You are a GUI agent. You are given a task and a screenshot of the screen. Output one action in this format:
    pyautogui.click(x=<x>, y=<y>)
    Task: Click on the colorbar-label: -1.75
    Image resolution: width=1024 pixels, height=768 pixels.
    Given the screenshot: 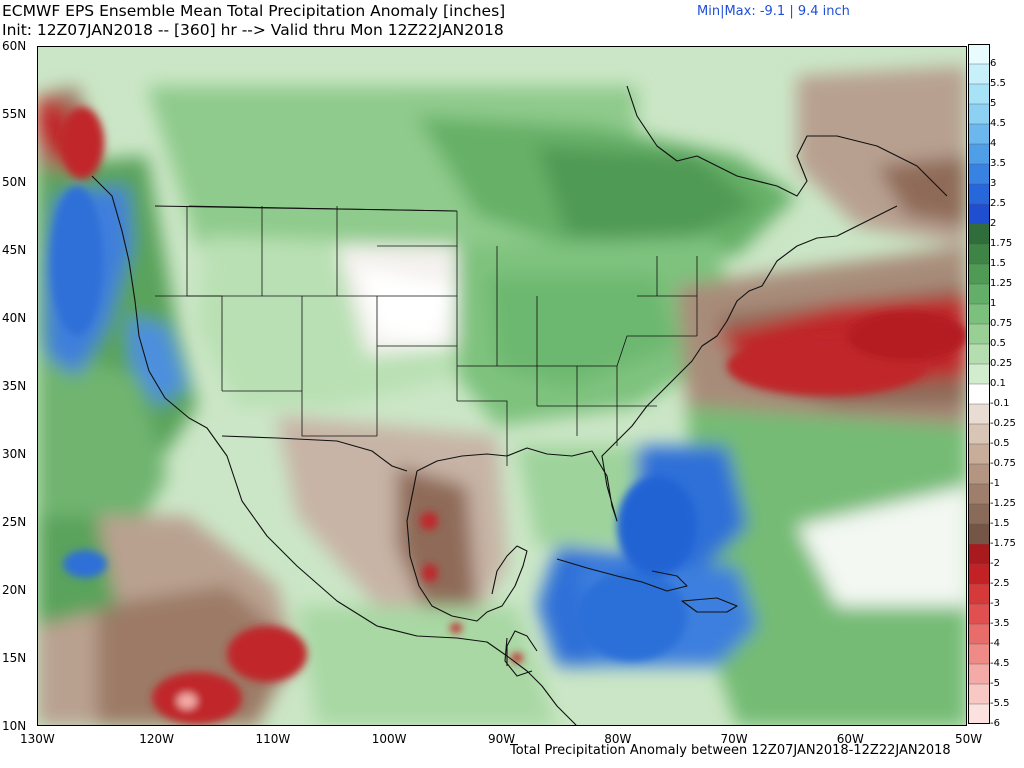 What is the action you would take?
    pyautogui.click(x=1003, y=543)
    